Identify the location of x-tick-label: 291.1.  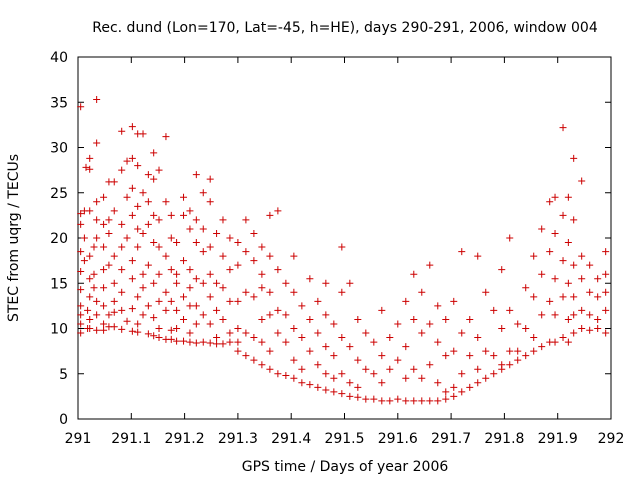
(131, 439).